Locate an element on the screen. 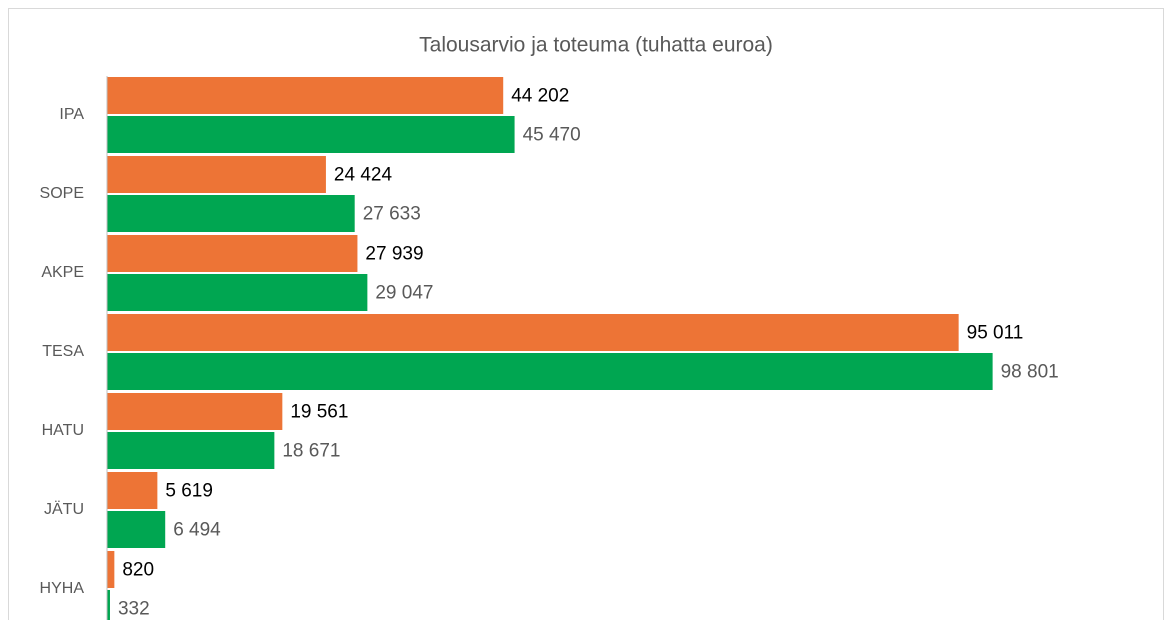 The height and width of the screenshot is (620, 1172). y-tick-label: HYHA is located at coordinates (62, 588).